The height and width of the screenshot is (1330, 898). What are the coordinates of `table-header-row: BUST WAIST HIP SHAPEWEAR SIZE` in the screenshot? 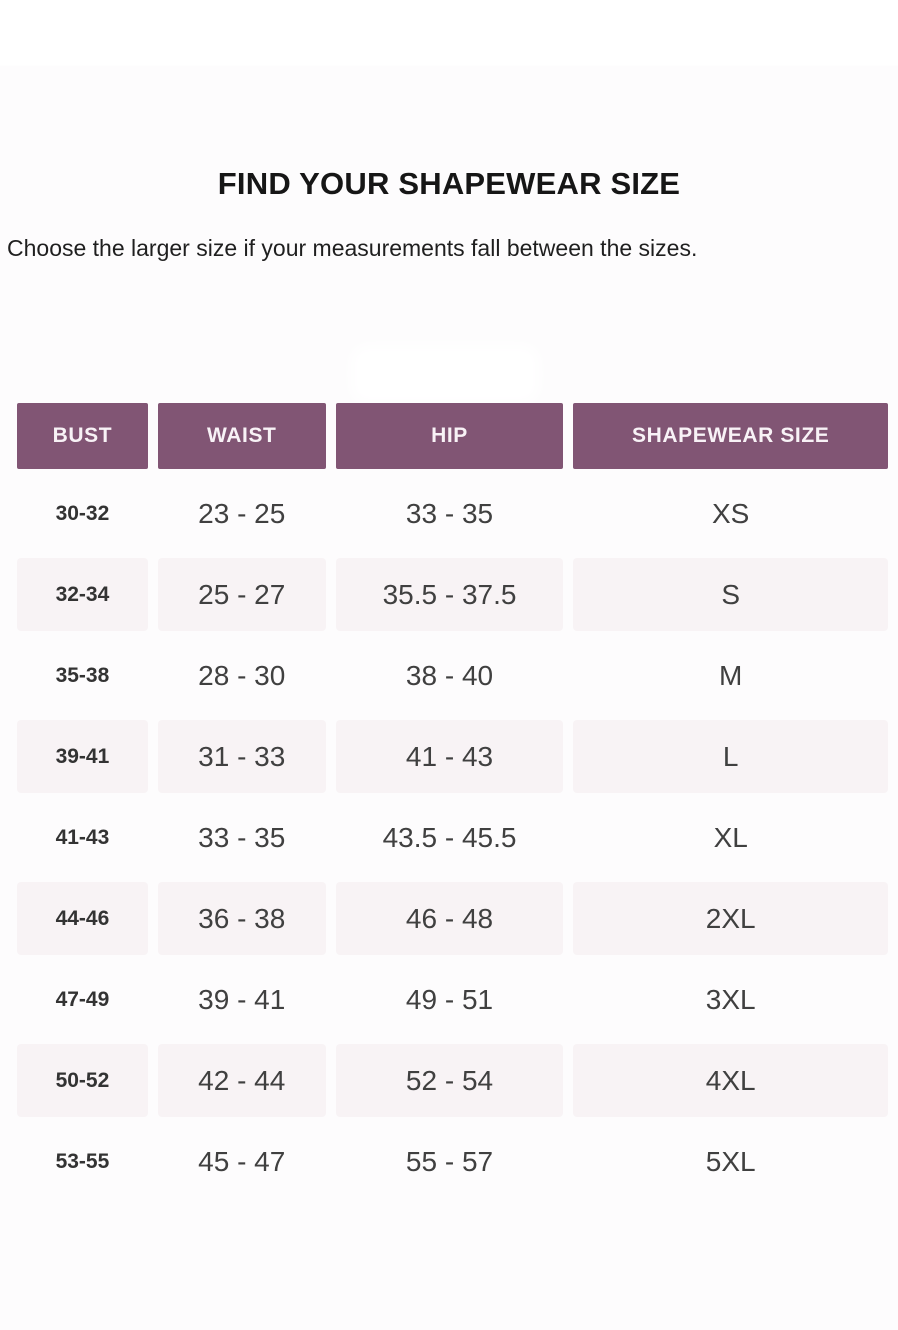 It's located at (452, 436).